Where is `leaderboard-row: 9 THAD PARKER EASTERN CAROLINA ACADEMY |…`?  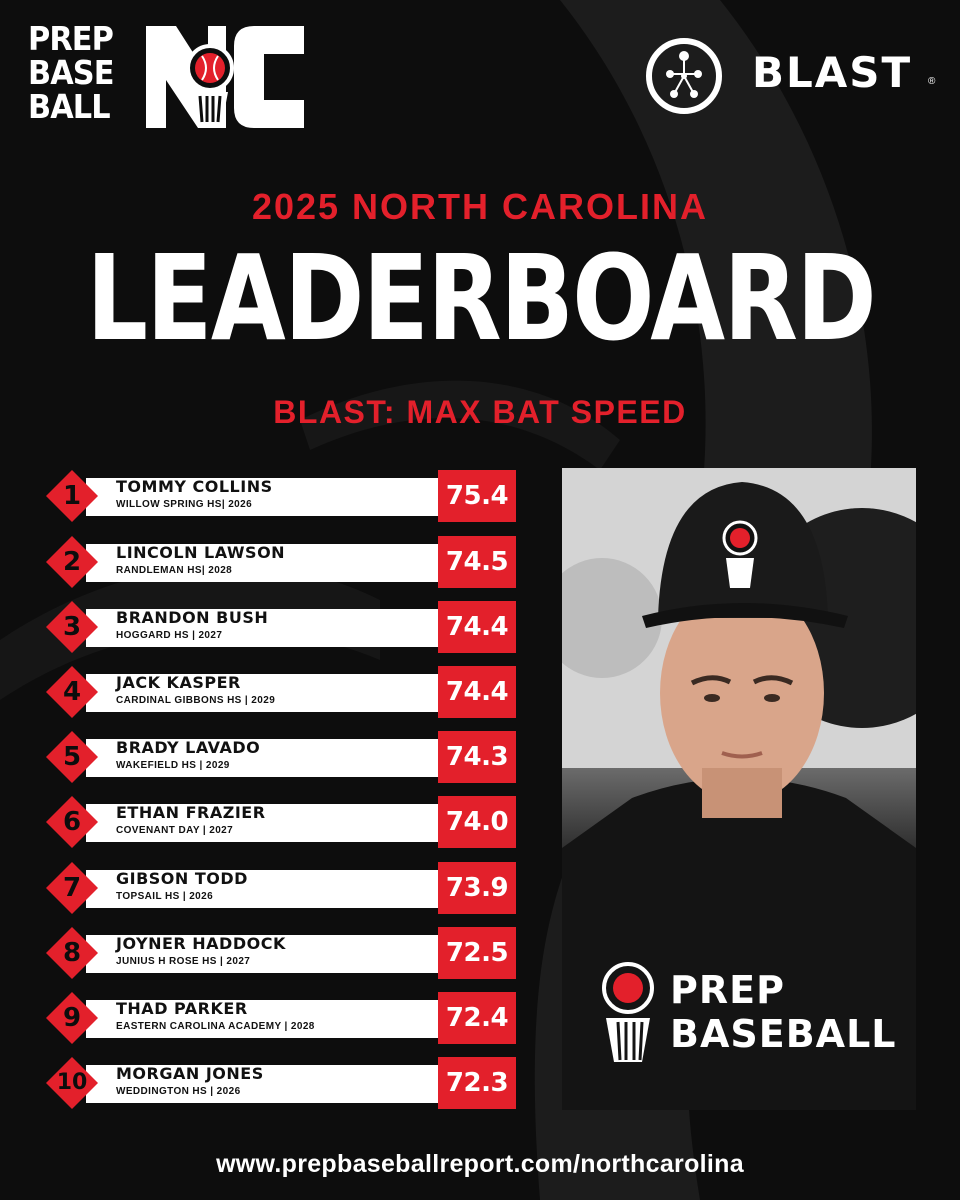
leaderboard-row: 9 THAD PARKER EASTERN CAROLINA ACADEMY |… is located at coordinates (281, 1018).